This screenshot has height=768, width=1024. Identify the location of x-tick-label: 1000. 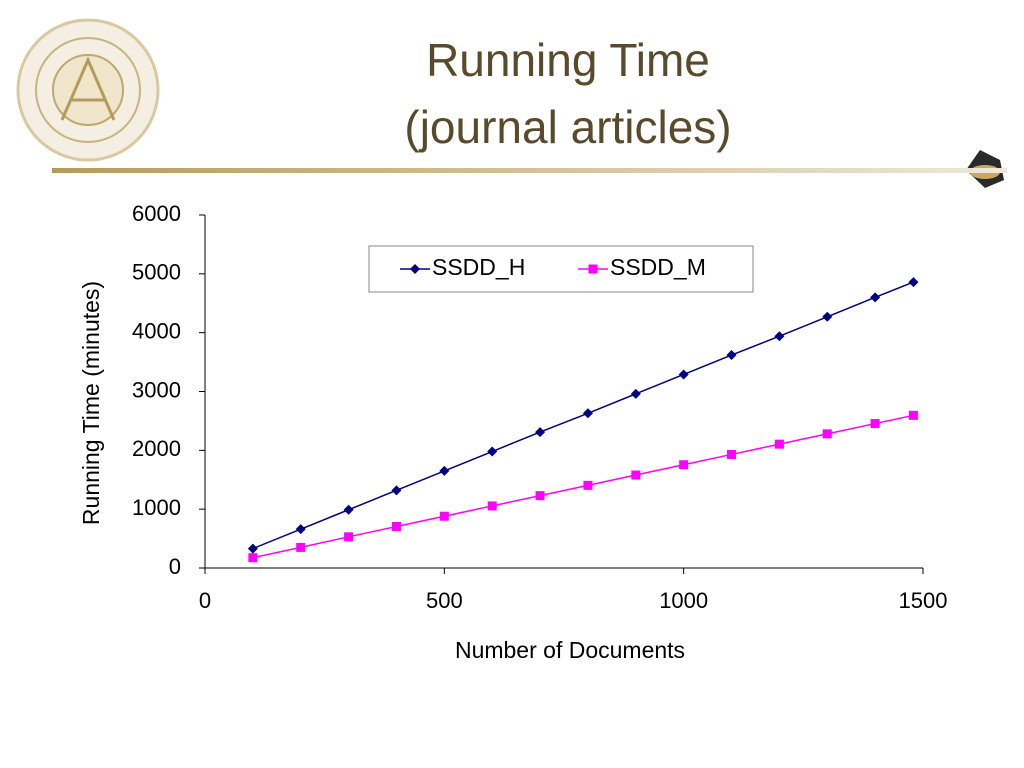
(683, 600).